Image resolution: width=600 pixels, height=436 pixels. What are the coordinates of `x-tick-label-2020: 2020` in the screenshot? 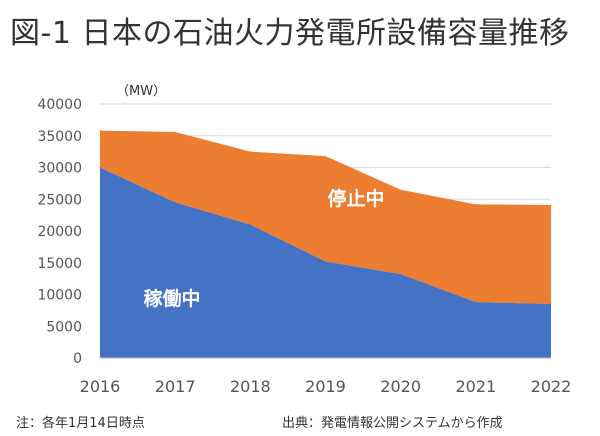 It's located at (400, 386).